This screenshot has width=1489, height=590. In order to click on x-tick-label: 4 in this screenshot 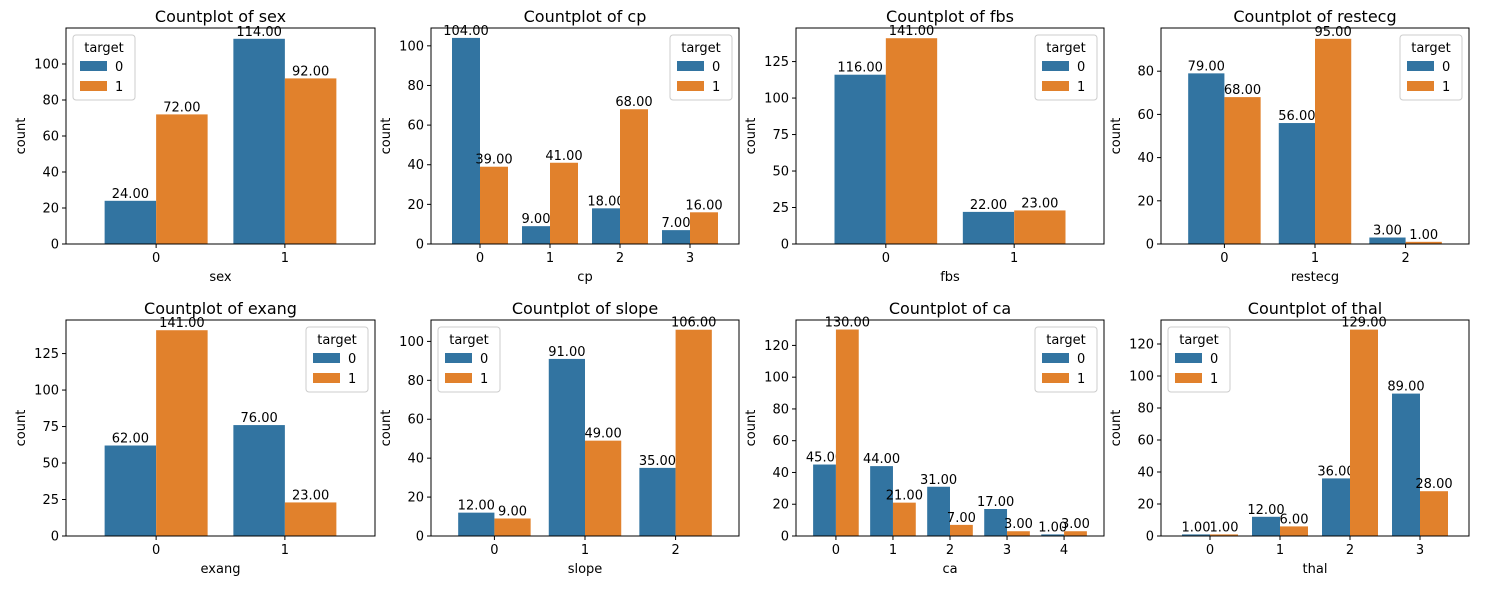, I will do `click(1064, 550)`.